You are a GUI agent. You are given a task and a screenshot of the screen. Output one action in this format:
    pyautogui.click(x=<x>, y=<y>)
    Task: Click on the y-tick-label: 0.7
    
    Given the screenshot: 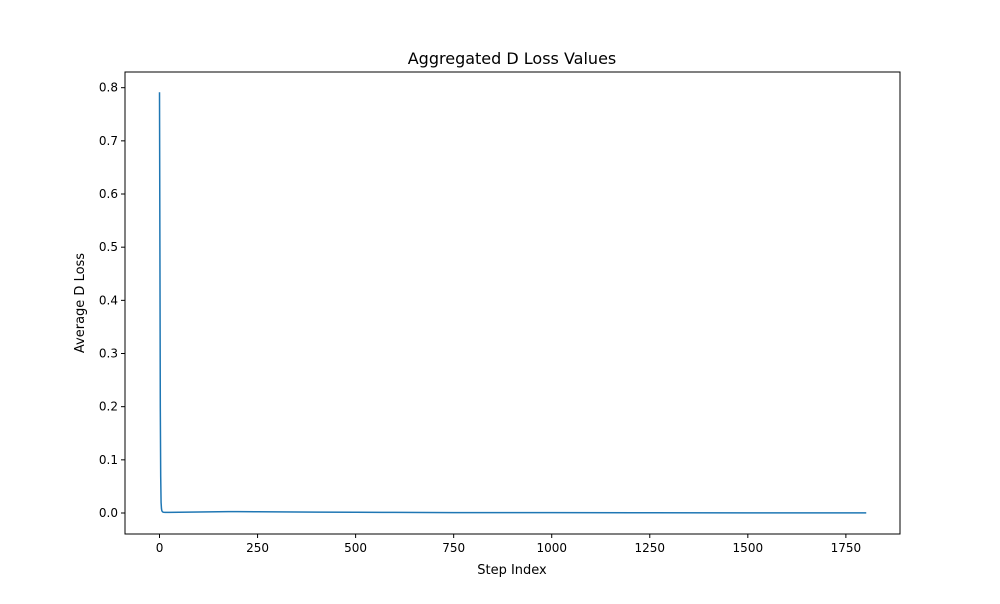 What is the action you would take?
    pyautogui.click(x=108, y=141)
    